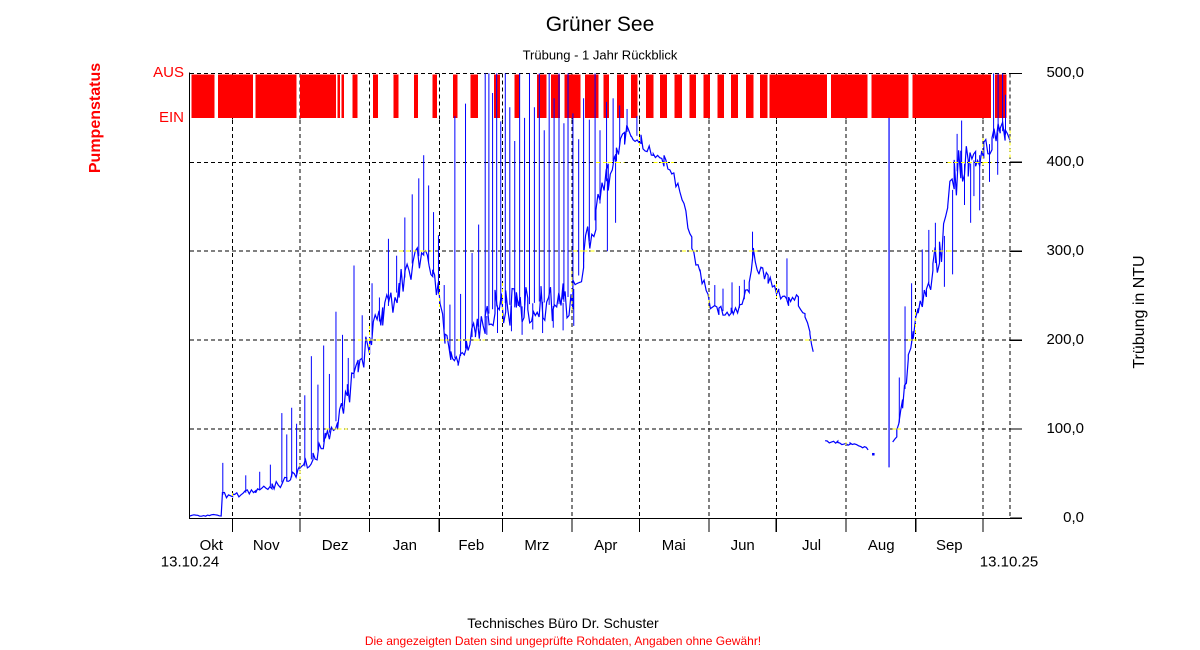  I want to click on month-label: Jun, so click(742, 545).